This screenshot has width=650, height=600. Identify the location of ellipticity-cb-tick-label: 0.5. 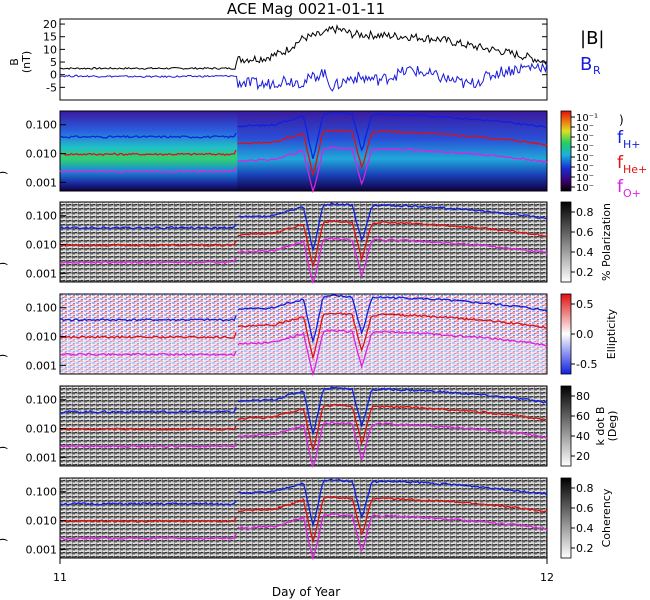
(585, 304).